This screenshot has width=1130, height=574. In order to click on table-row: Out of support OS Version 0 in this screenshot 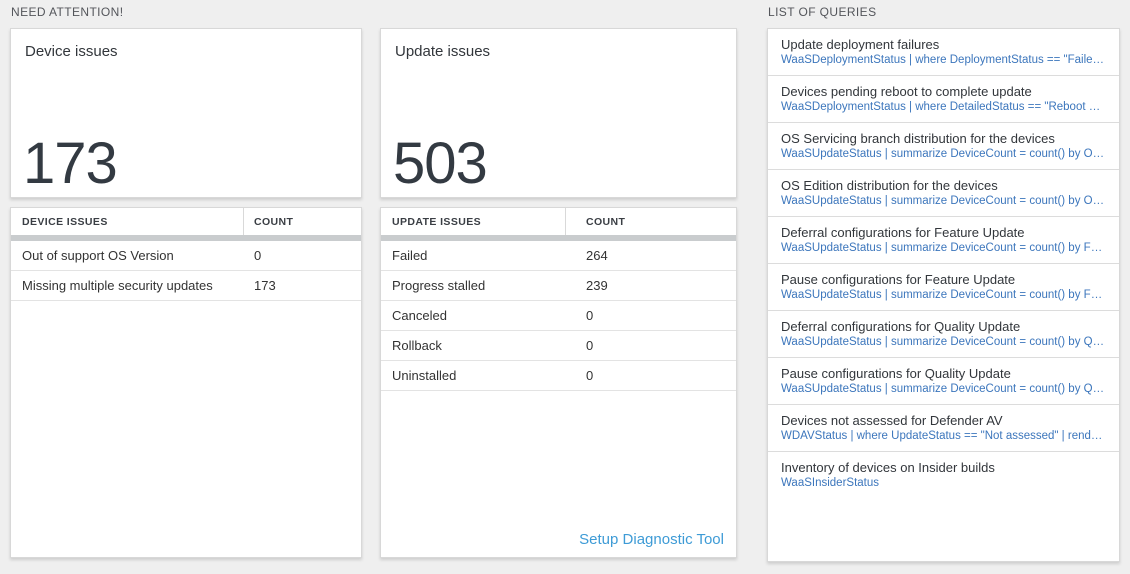, I will do `click(186, 256)`.